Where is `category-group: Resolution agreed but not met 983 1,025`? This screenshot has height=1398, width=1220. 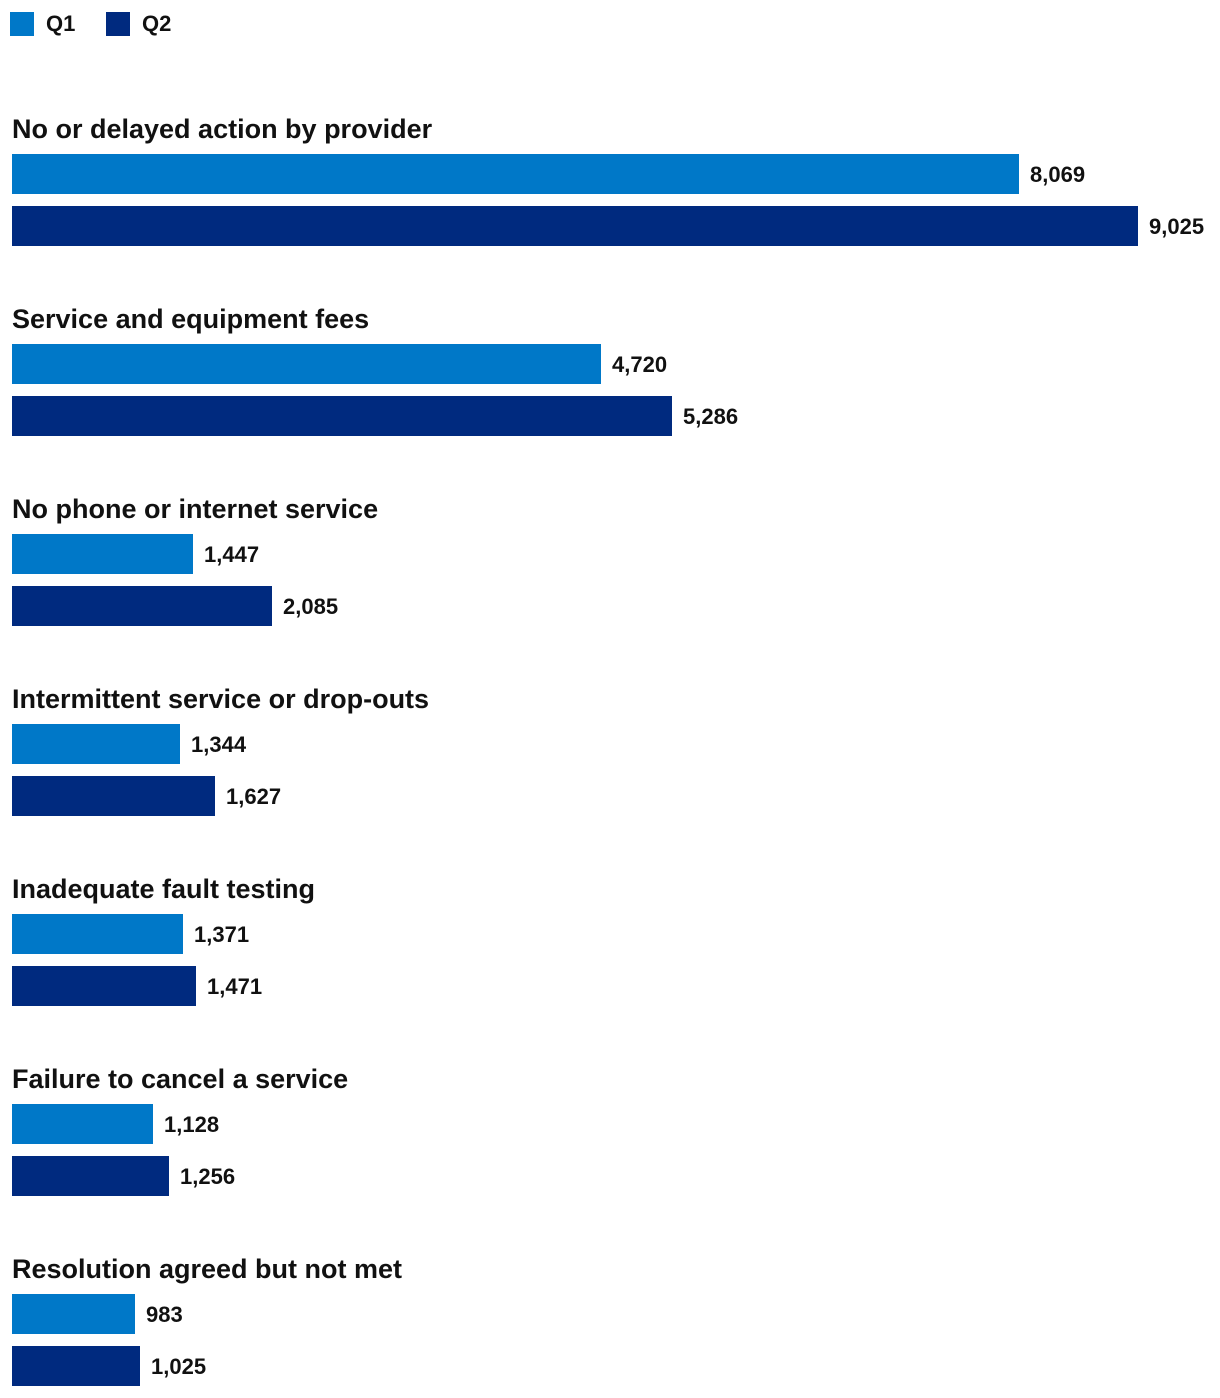
category-group: Resolution agreed but not met 983 1,025 is located at coordinates (207, 1320).